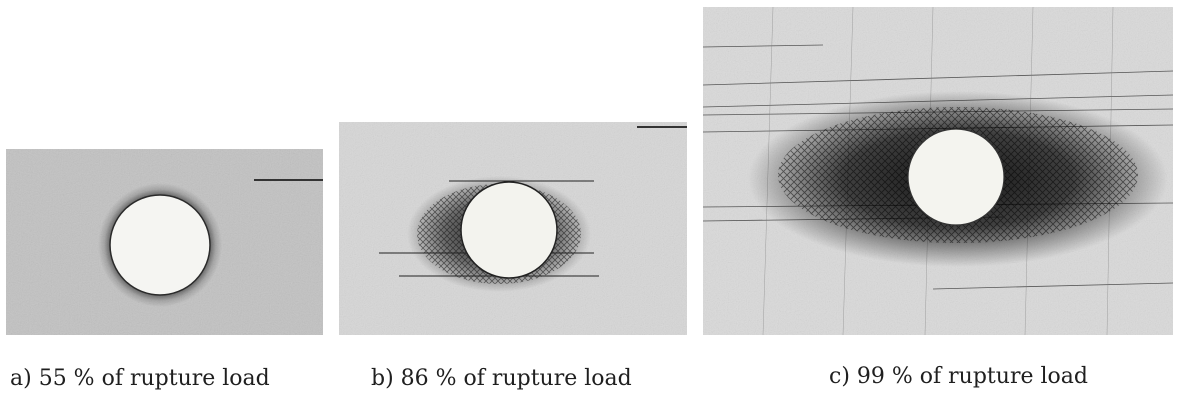  I want to click on caption-c: c) 99 % of rupture load, so click(958, 376).